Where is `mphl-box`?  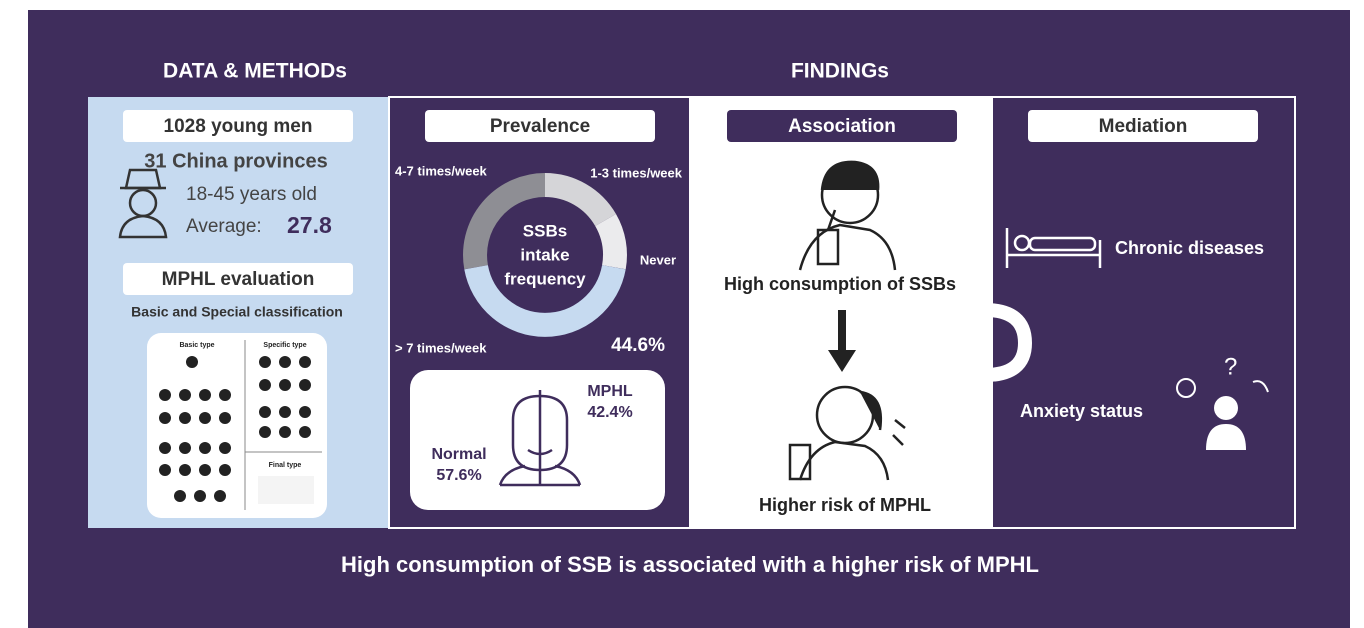
mphl-box is located at coordinates (537, 440).